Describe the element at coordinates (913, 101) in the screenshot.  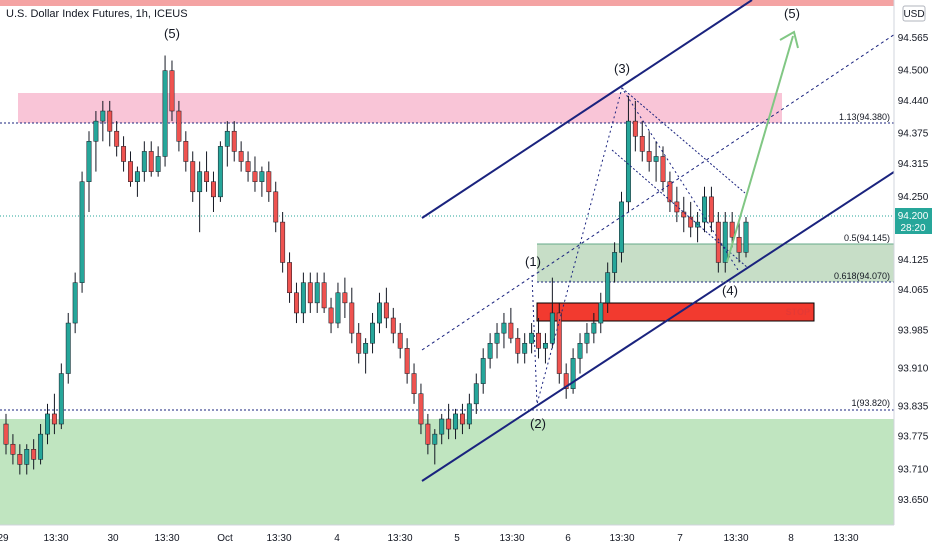
I see `price-tick: 94.440` at that location.